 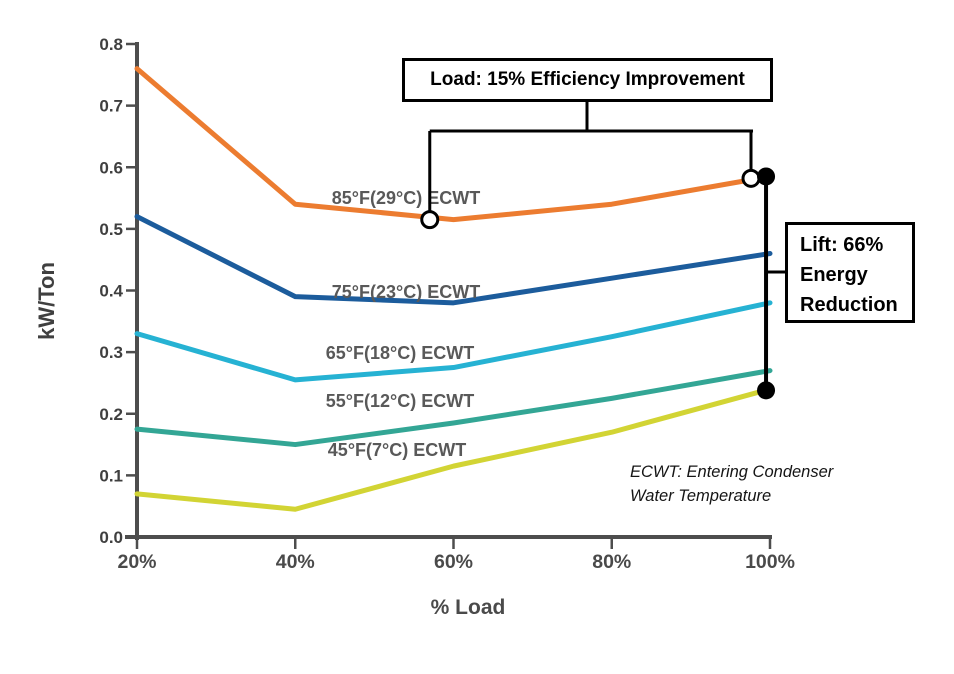 I want to click on load-efficiency-callout: Load: 15% Efficiency Improvement, so click(x=587, y=80).